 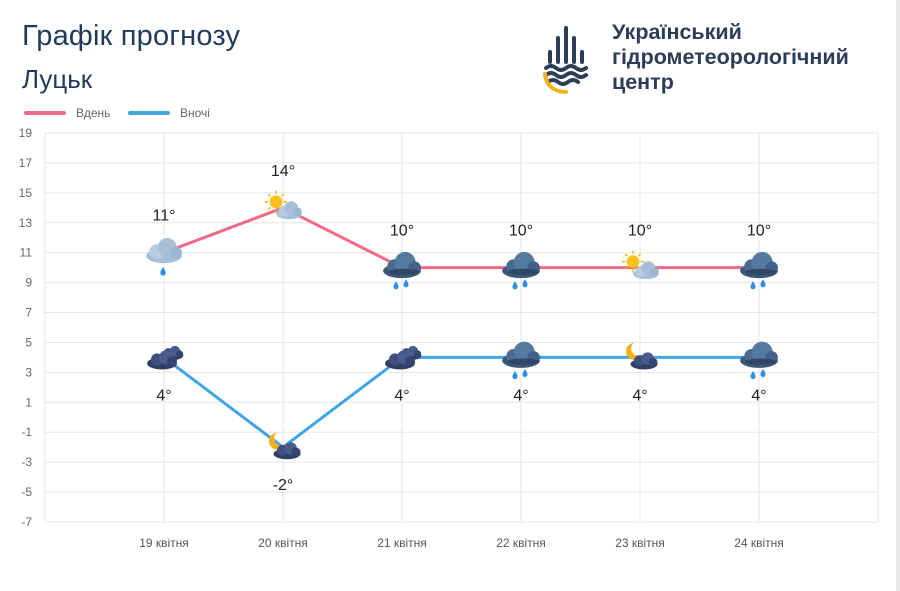 I want to click on right-edge, so click(x=898, y=295).